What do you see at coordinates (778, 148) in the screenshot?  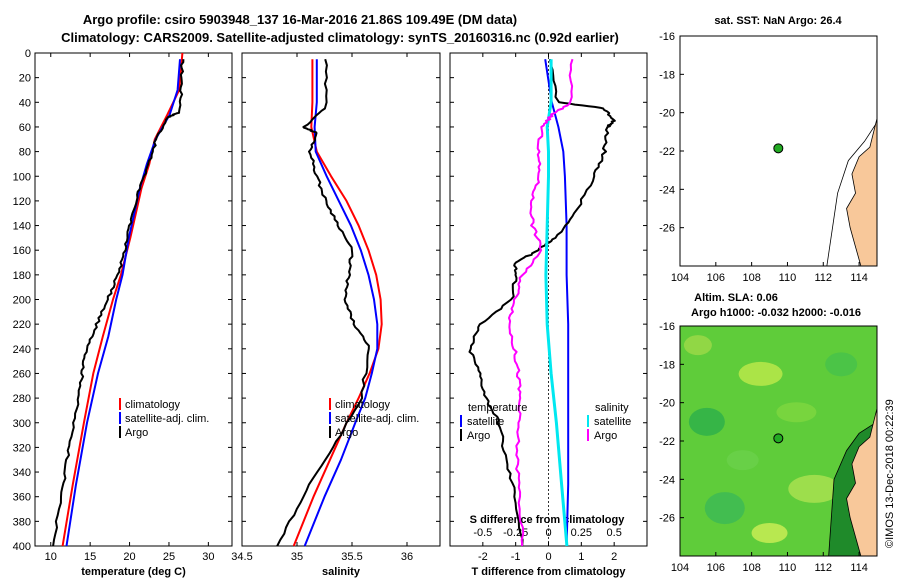 I see `sst_map-argo-marker` at bounding box center [778, 148].